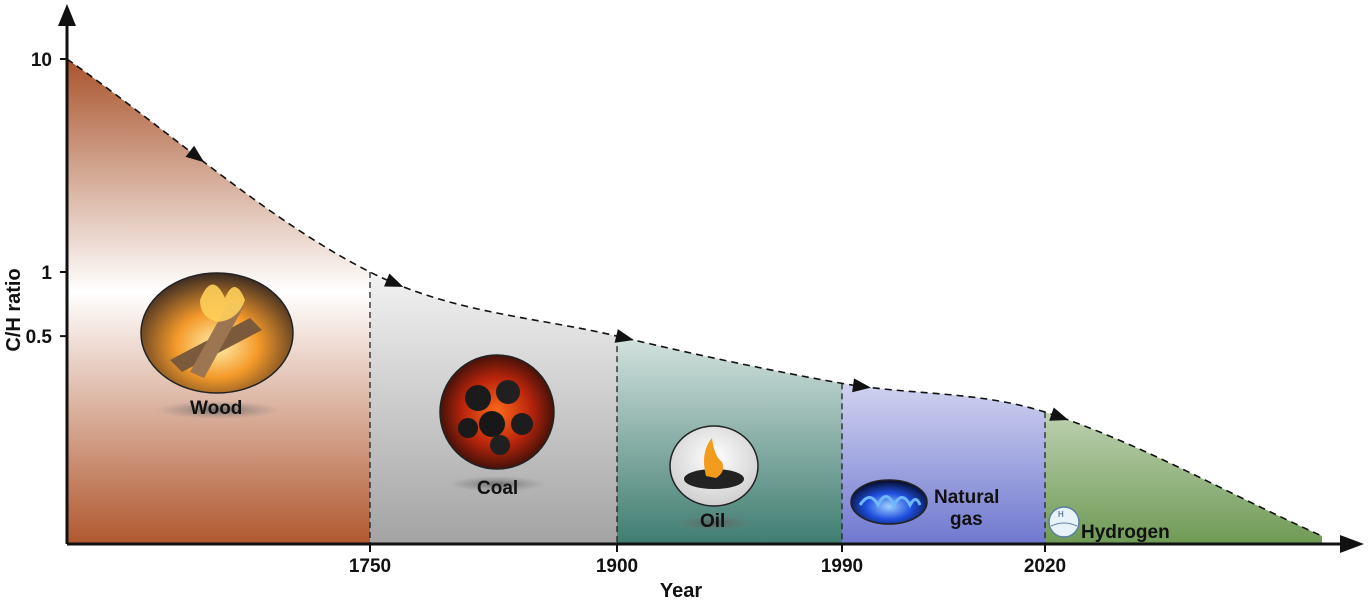 The width and height of the screenshot is (1370, 601). I want to click on y-tick-label: 10, so click(41, 60).